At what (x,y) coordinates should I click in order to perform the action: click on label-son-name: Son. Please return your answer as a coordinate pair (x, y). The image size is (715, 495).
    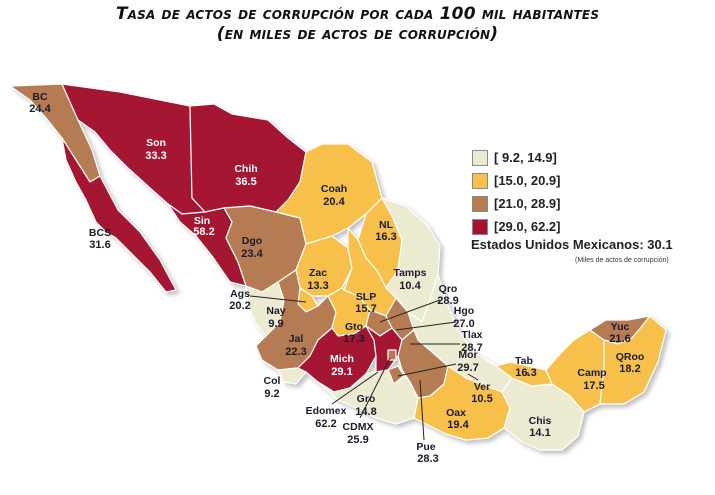
    Looking at the image, I should click on (156, 143).